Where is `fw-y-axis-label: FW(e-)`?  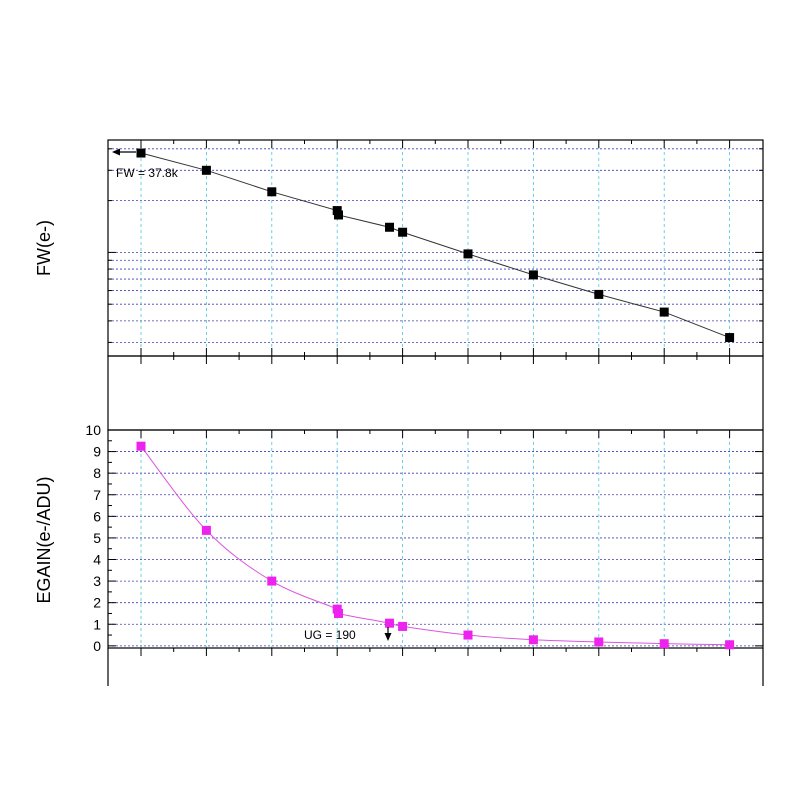 fw-y-axis-label: FW(e-) is located at coordinates (44, 248).